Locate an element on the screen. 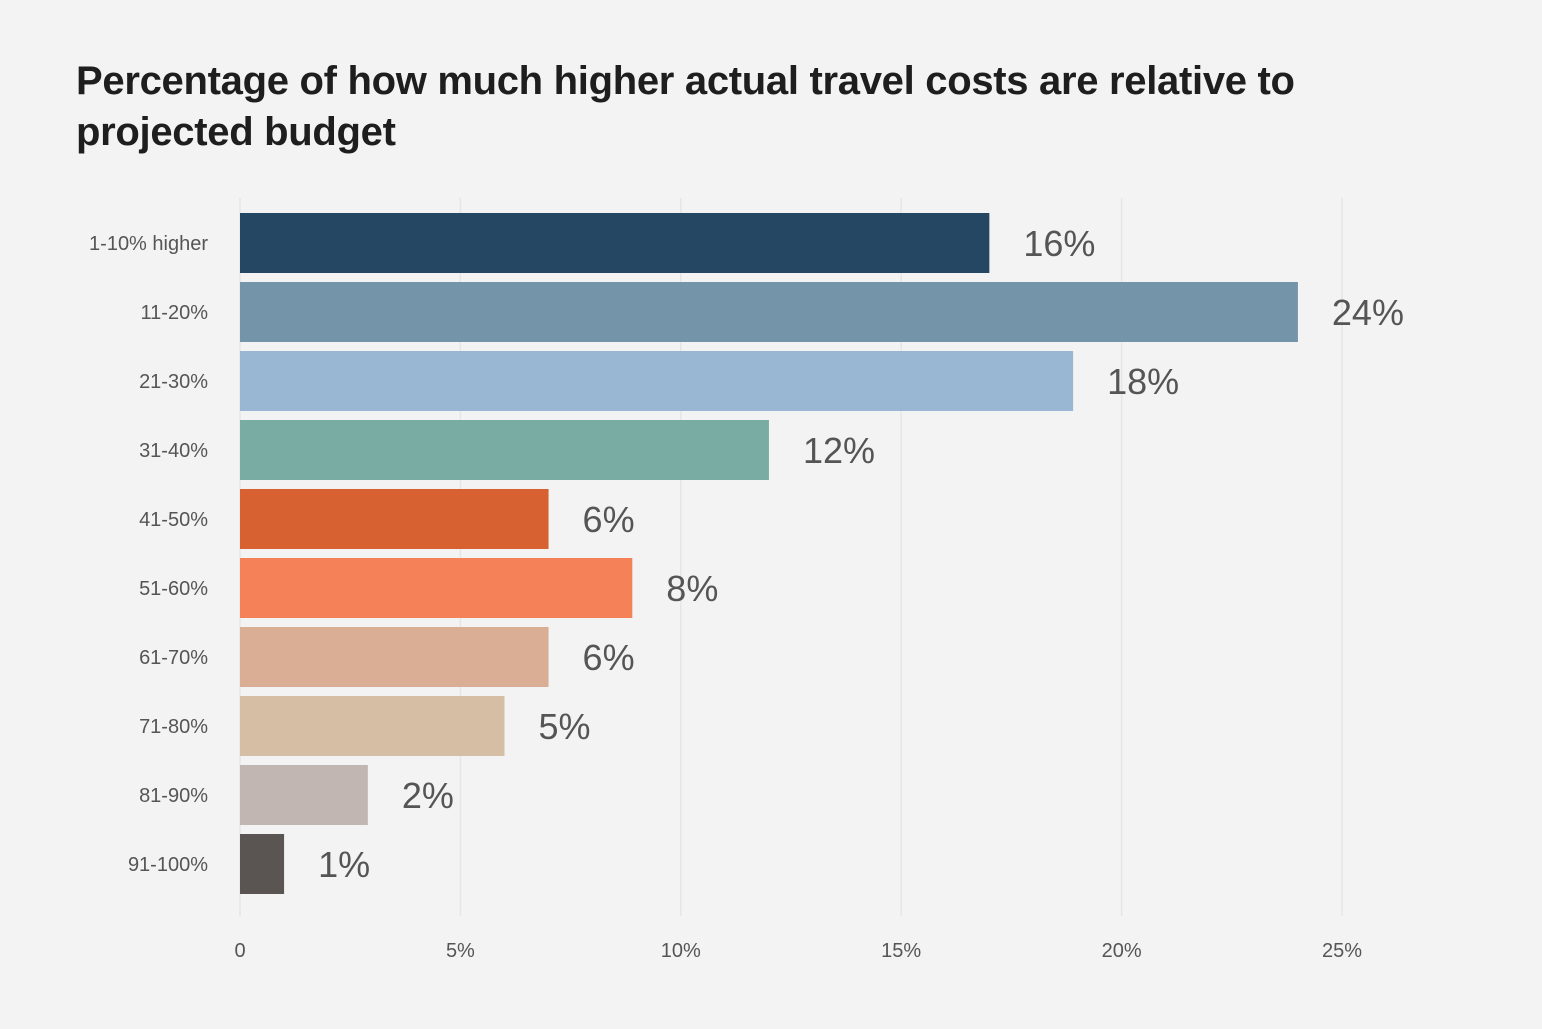 The height and width of the screenshot is (1029, 1542). category-label: 21-30% is located at coordinates (173, 382).